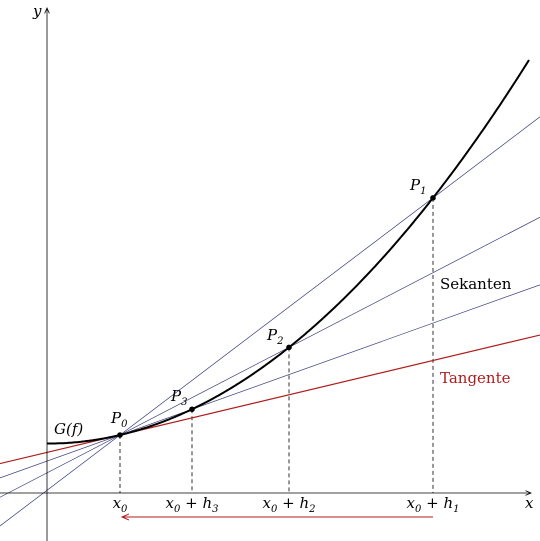 The width and height of the screenshot is (540, 541). What do you see at coordinates (192, 504) in the screenshot?
I see `x-label: x0 + h3` at bounding box center [192, 504].